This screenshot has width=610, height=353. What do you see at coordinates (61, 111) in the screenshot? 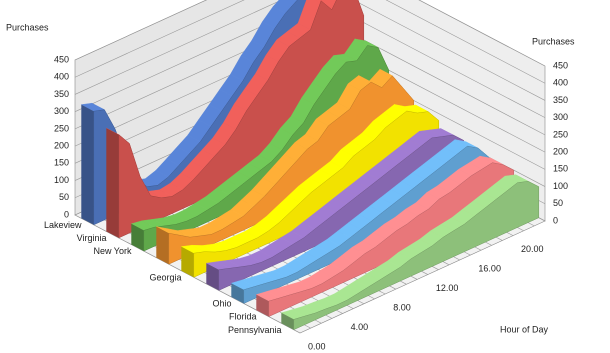
I see `y-tick-label: 300` at bounding box center [61, 111].